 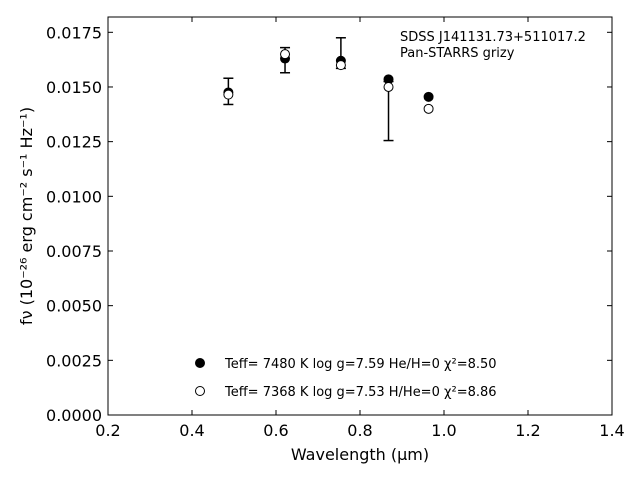 What do you see at coordinates (360, 392) in the screenshot?
I see `legend-label-open: Teff= 7368 K log g=7.53 H/He=0 χ²=8.86` at bounding box center [360, 392].